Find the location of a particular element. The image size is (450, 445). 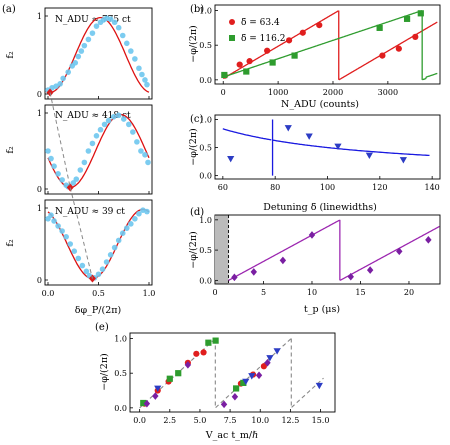

panel-b-ylabel: −φ/(2π) is located at coordinates (193, 44).